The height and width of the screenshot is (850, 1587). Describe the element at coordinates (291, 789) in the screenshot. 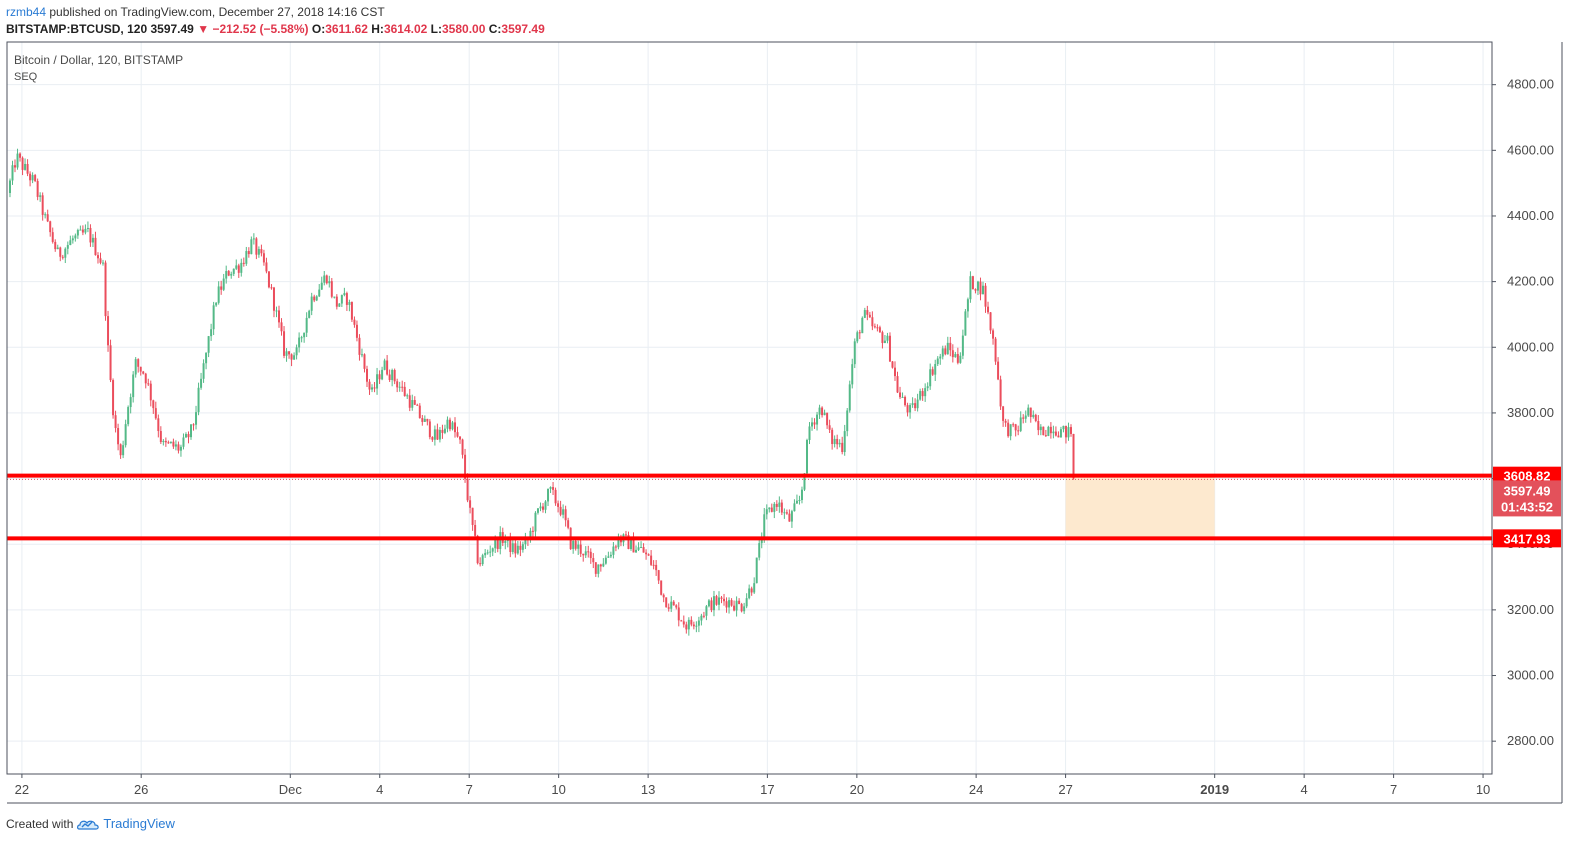

I see `x-tick-label: Dec` at that location.